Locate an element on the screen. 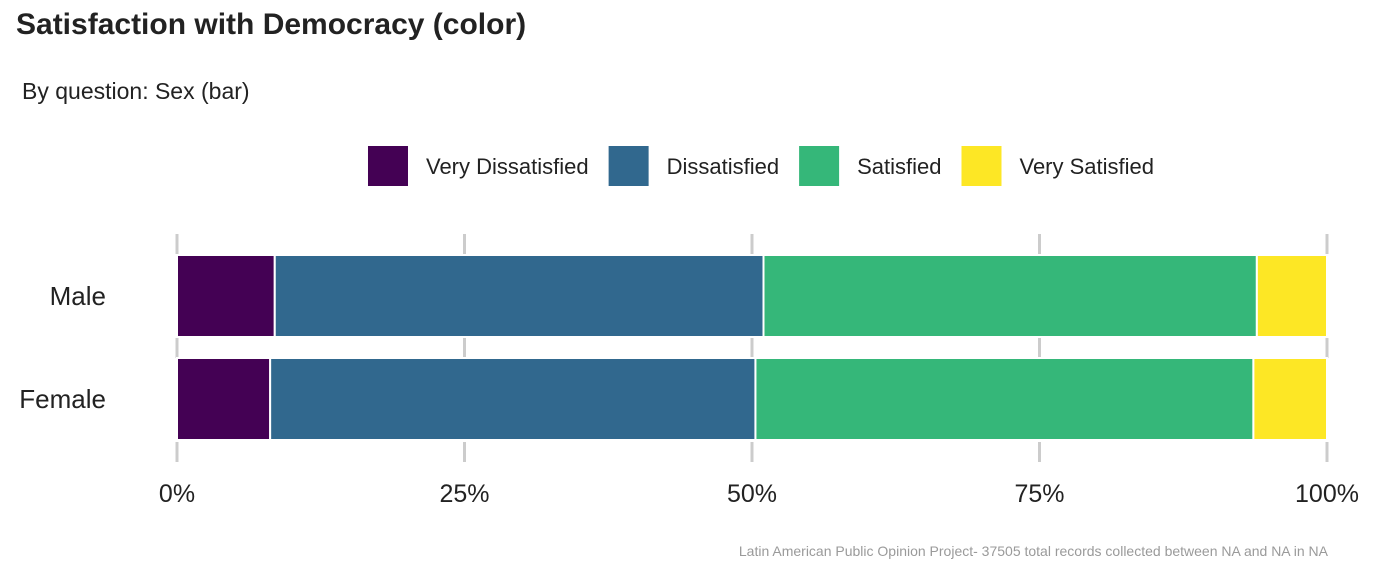  x-tick-label-0: 0% is located at coordinates (177, 494).